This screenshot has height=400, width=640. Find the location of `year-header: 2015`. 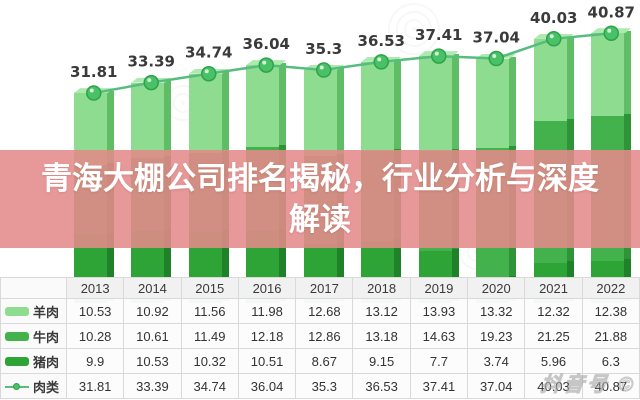

year-header: 2015 is located at coordinates (209, 288).